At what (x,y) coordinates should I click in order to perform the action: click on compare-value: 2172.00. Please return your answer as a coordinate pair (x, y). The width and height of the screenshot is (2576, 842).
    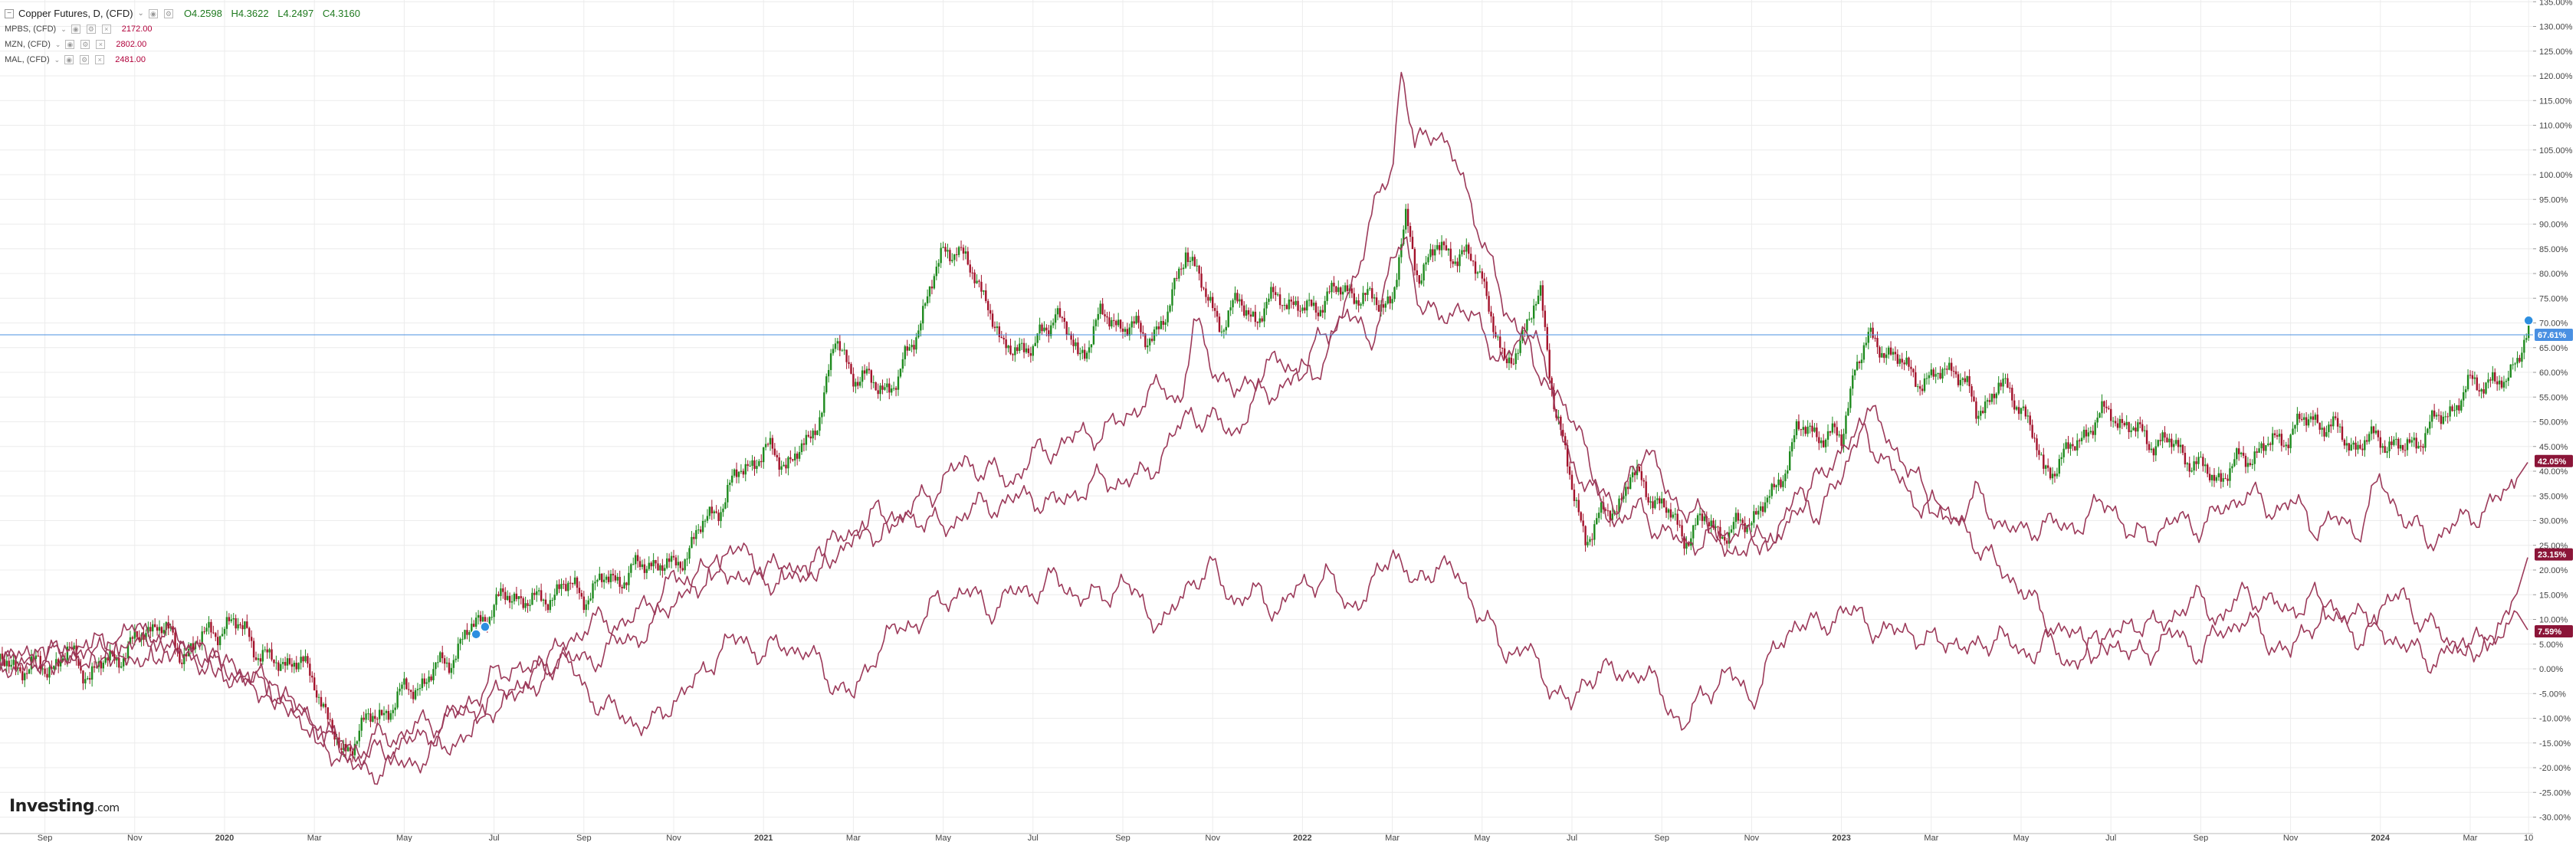
    Looking at the image, I should click on (137, 29).